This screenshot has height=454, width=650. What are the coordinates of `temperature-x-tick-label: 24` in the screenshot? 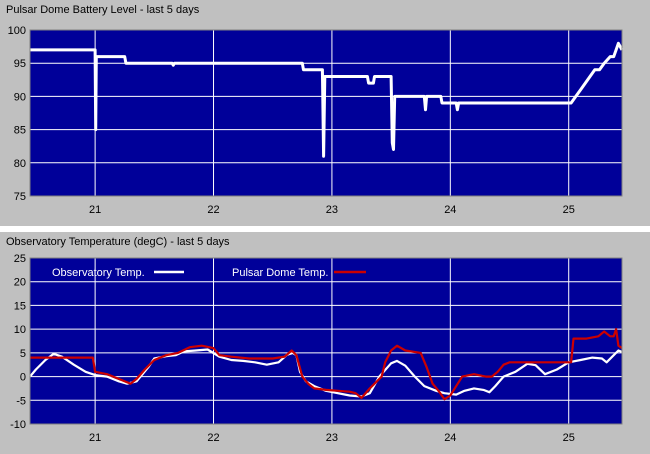 It's located at (450, 438).